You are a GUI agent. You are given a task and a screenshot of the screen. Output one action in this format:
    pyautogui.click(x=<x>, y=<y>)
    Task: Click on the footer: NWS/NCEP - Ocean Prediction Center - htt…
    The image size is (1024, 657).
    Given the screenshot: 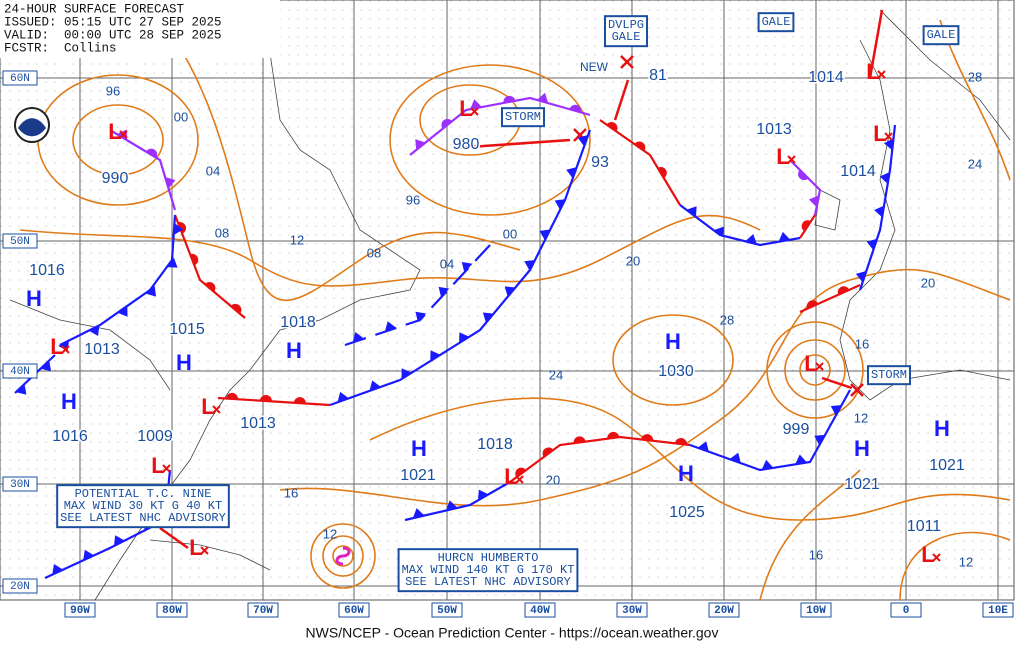 What is the action you would take?
    pyautogui.click(x=512, y=633)
    